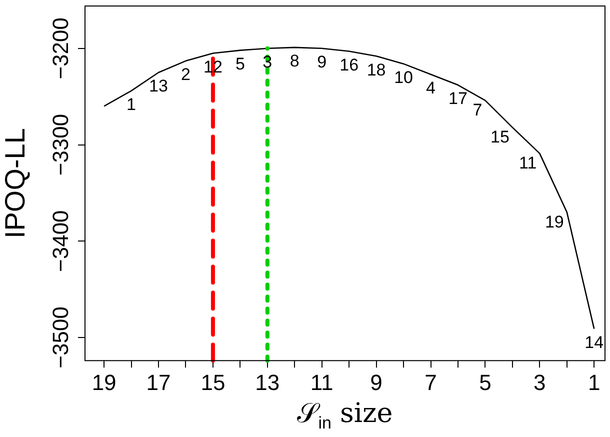  What do you see at coordinates (594, 382) in the screenshot?
I see `x-tick-label: 1` at bounding box center [594, 382].